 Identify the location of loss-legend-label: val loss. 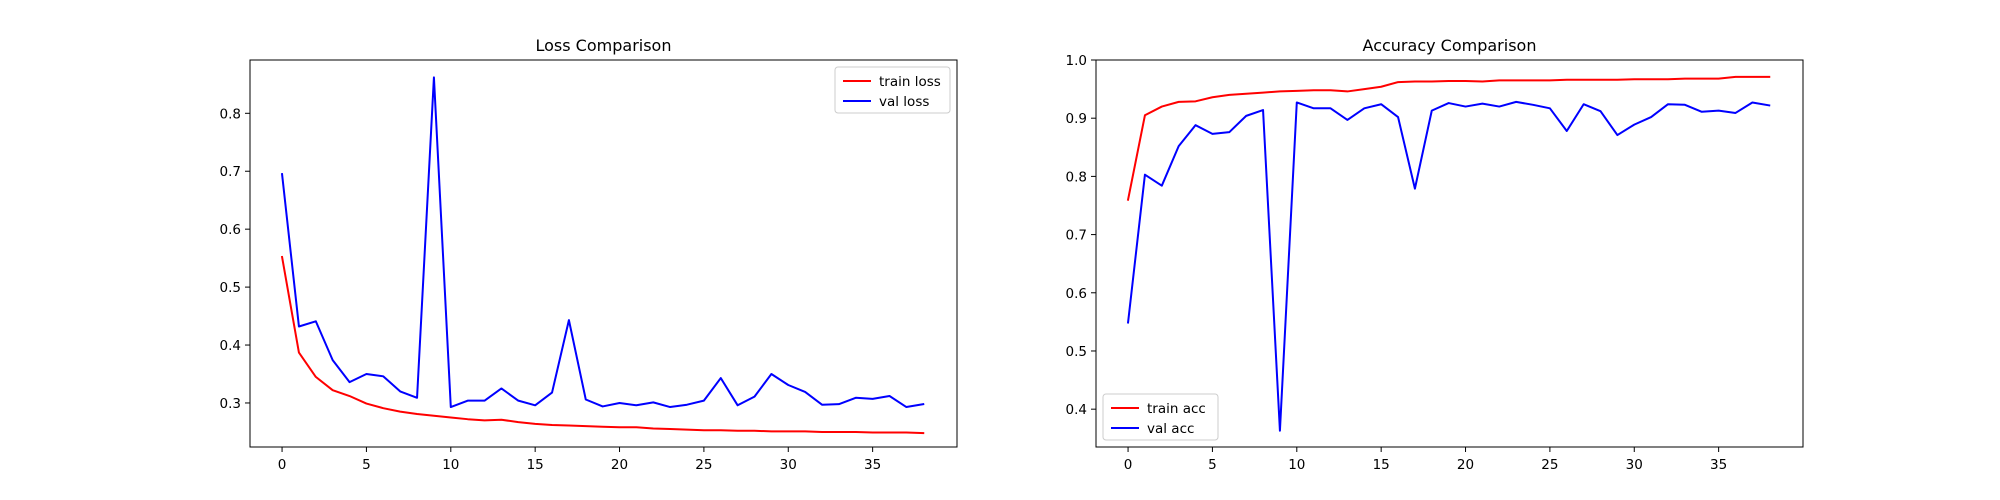
(904, 102).